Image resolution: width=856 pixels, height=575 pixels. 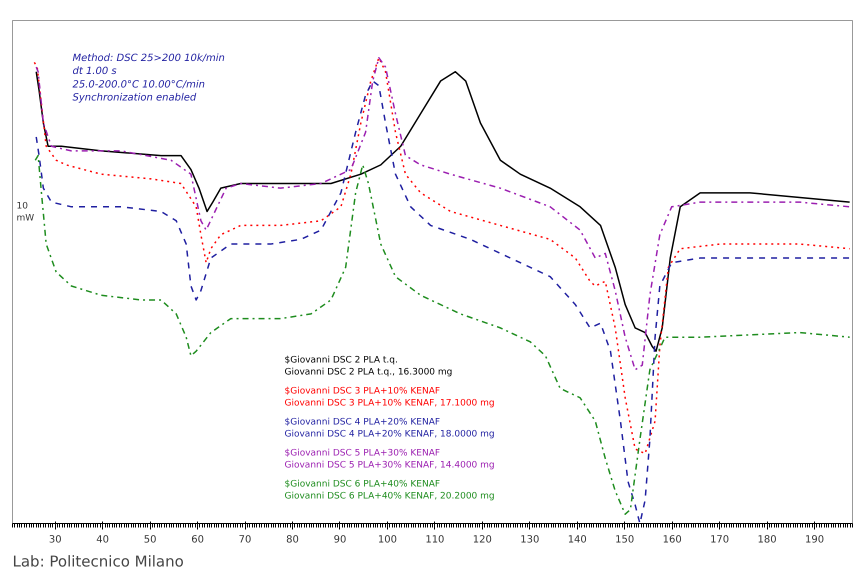 I want to click on text: $Giovanni DSC 3 PLA+10% KENAF Giovanni DSC 3 PLA+10% KENAF, 17.1000 mg, so click(x=389, y=397).